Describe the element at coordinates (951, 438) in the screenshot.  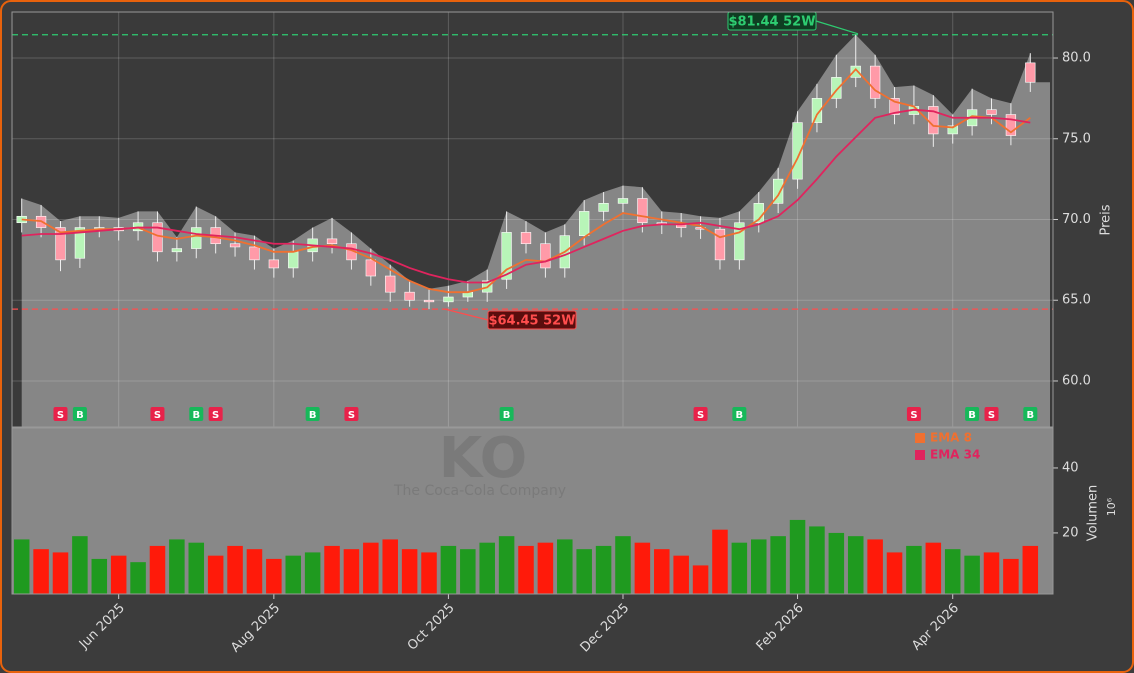
I see `legend-label: EMA 8` at that location.